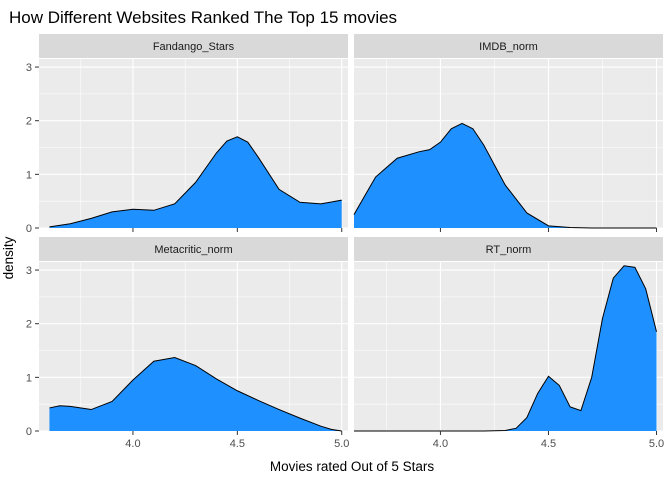 The width and height of the screenshot is (672, 480). I want to click on y-axis-title: density, so click(8, 257).